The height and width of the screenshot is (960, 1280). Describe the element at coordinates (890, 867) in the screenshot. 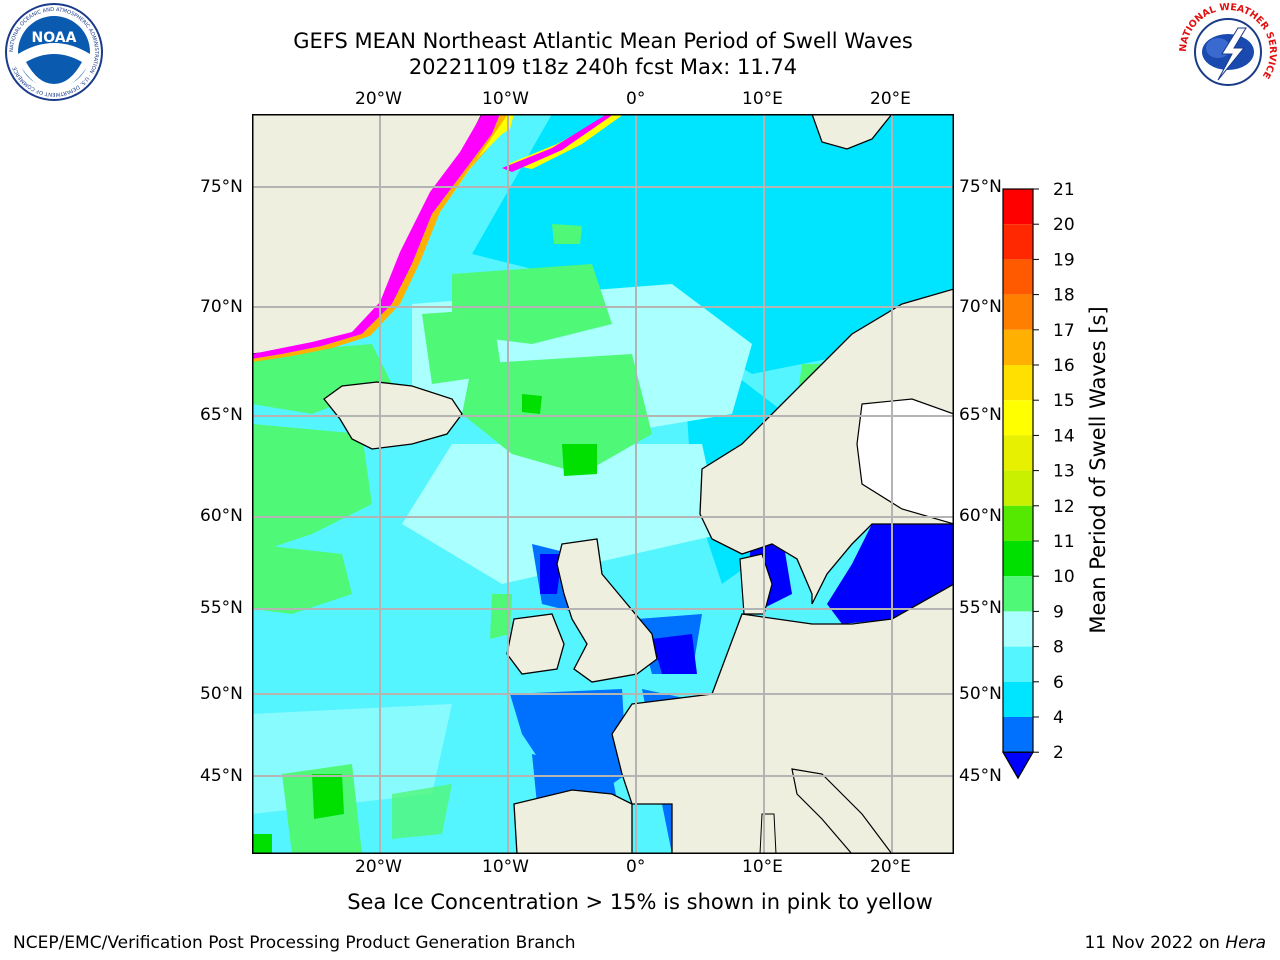

I see `lon-label-bottom-20e: 20°E` at that location.